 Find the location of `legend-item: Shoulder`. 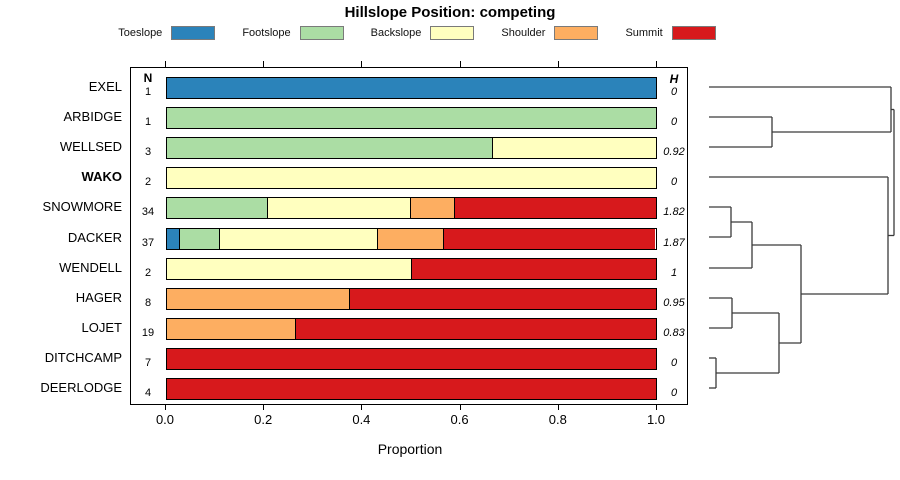

legend-item: Shoulder is located at coordinates (550, 32).